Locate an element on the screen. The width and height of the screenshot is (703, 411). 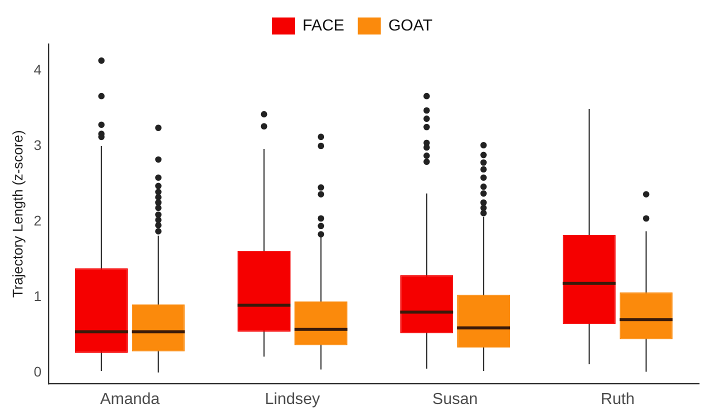
y-tick-label: 1 is located at coordinates (38, 296).